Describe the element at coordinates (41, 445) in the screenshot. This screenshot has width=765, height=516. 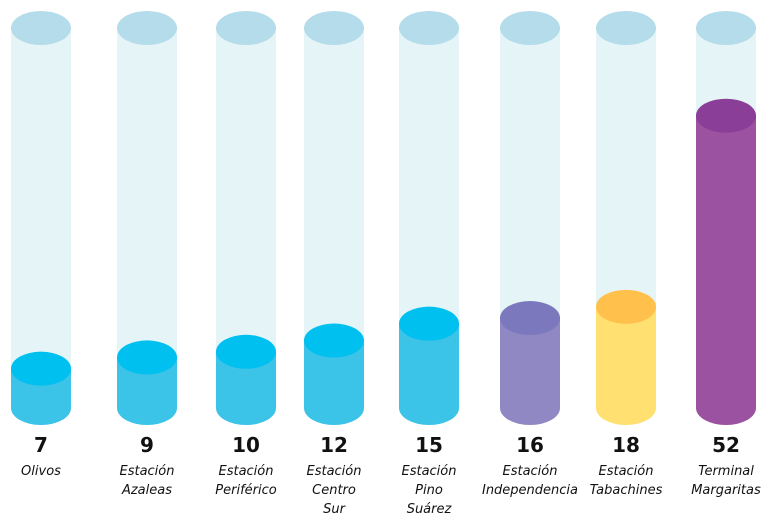
I see `value-label: 7` at that location.